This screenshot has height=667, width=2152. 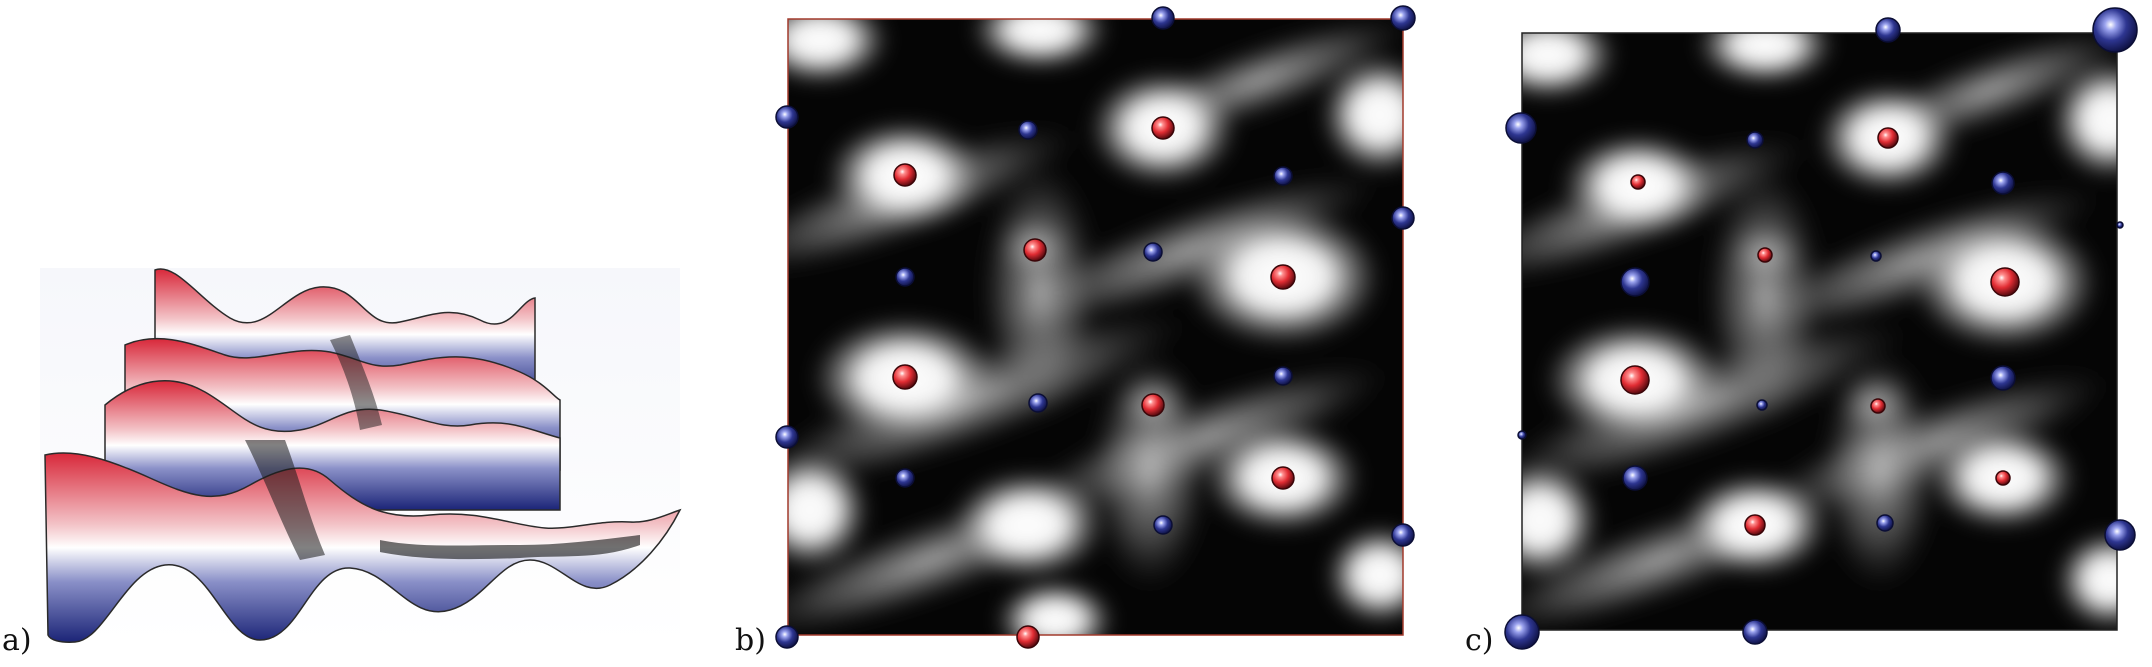 I want to click on panel-b-label: b), so click(x=750, y=640).